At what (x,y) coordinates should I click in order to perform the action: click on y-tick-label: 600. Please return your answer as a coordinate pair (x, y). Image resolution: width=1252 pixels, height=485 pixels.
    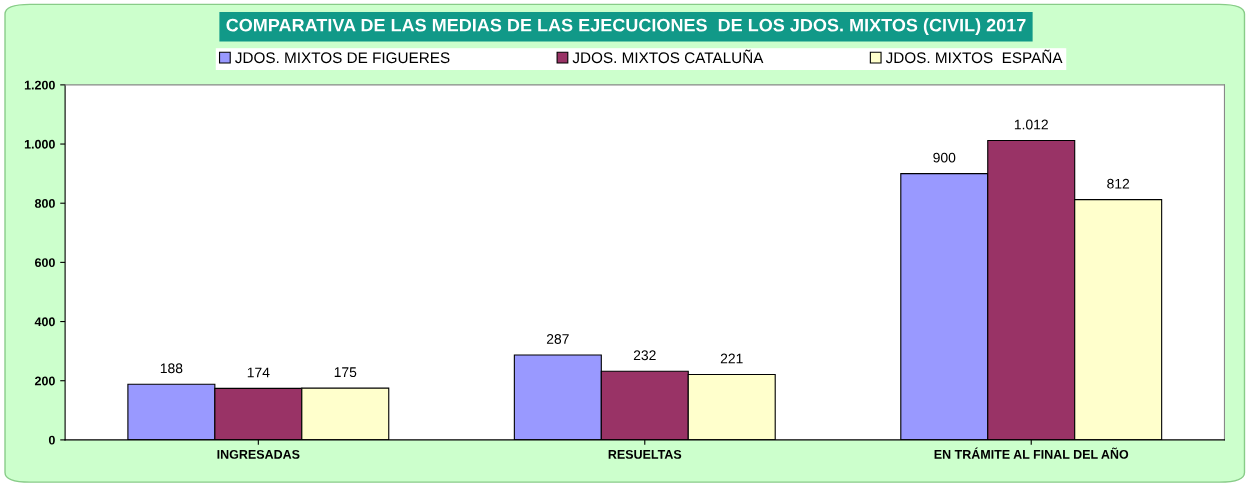
    Looking at the image, I should click on (44, 263).